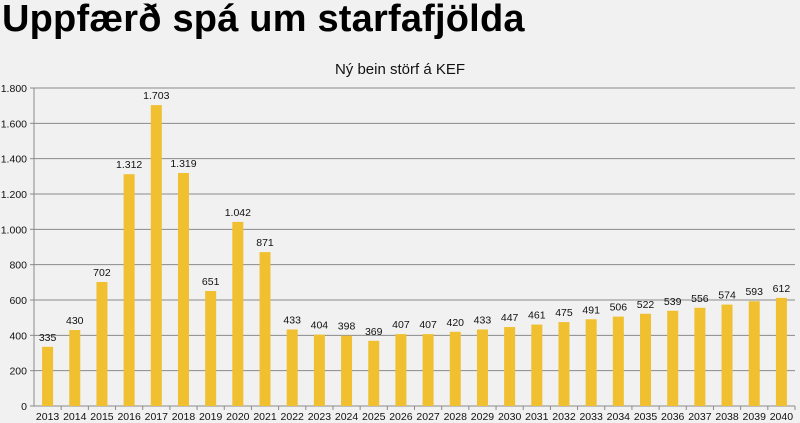  I want to click on y-tick-label: 400, so click(18, 336).